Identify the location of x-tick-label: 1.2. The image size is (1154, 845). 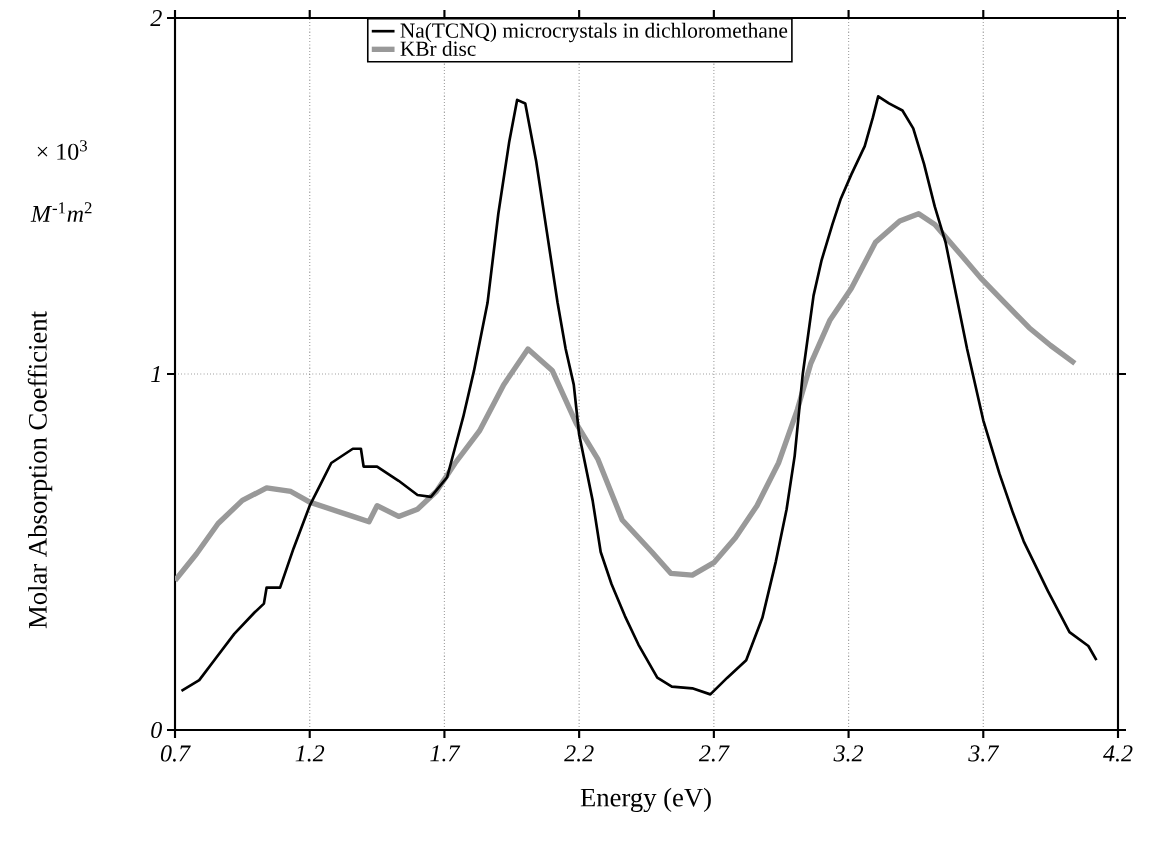
(310, 753).